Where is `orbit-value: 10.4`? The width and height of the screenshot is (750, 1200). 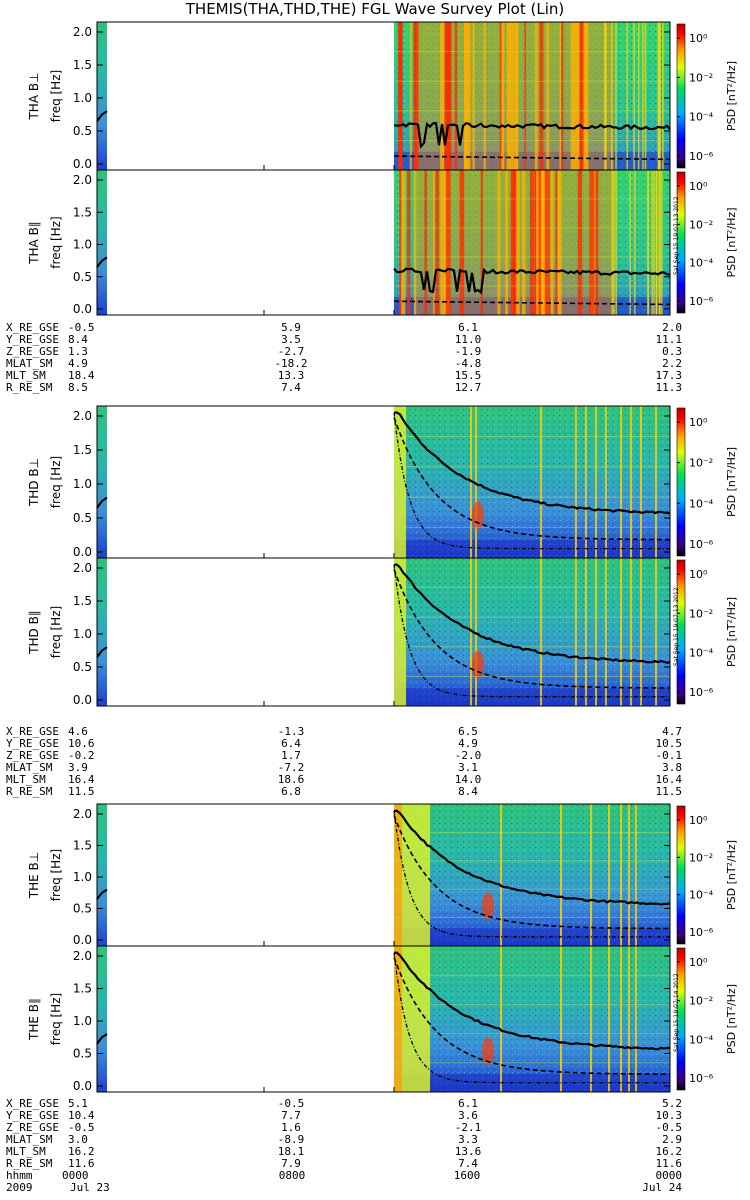 orbit-value: 10.4 is located at coordinates (81, 1115).